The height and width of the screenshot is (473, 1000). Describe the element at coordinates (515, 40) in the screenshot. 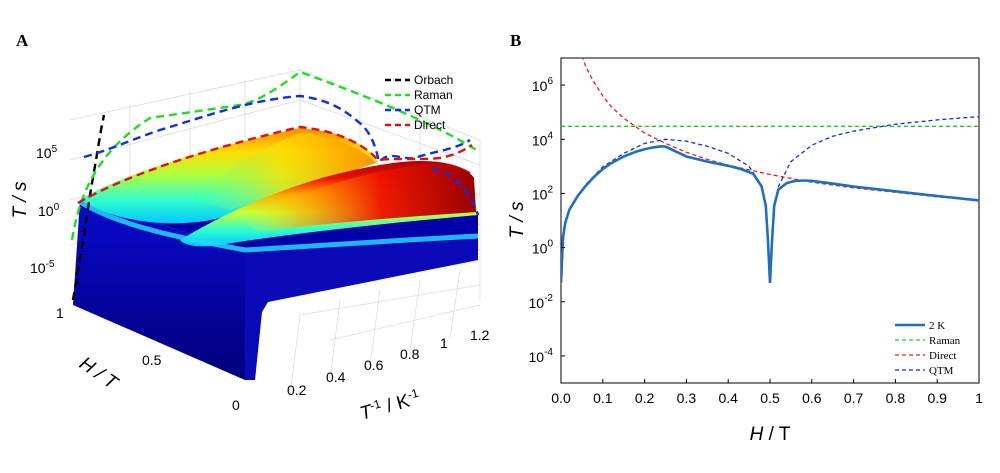

I see `panel-b-label: B` at that location.